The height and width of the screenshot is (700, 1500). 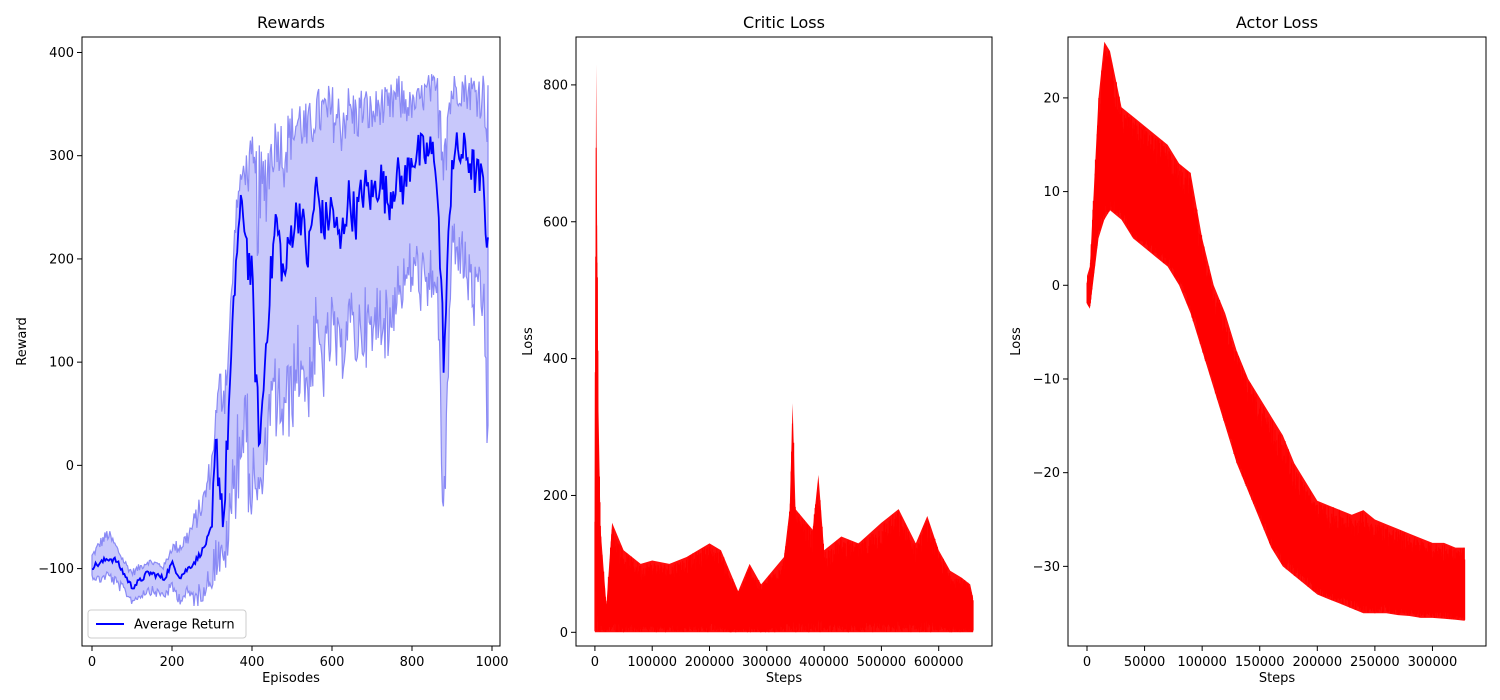 I want to click on y-tick-label: 10, so click(x=1051, y=192).